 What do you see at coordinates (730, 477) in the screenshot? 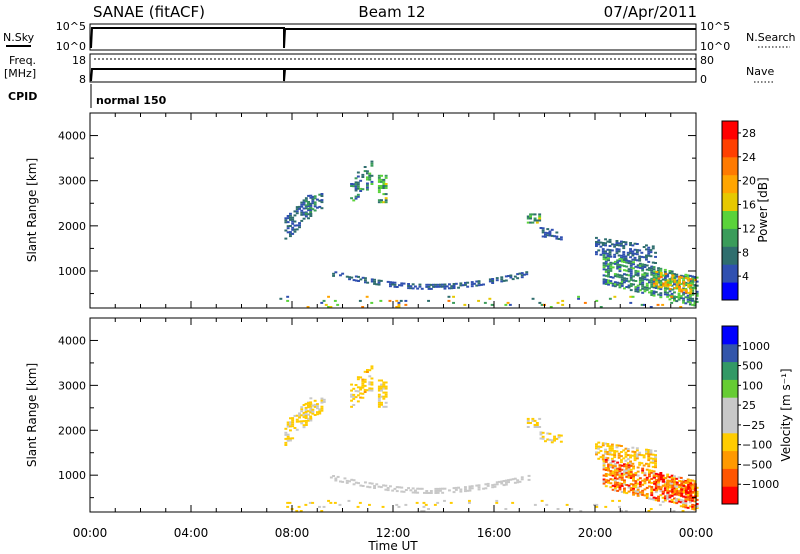
I see `colorbar-swatch` at bounding box center [730, 477].